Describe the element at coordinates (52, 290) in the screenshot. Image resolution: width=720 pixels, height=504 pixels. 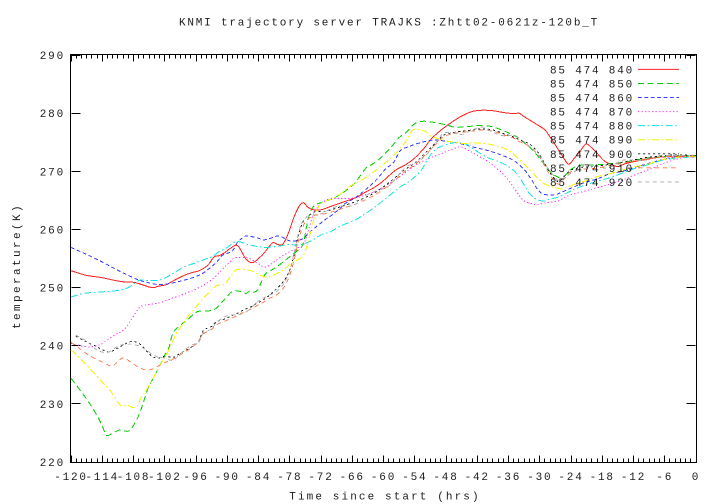
I see `svg-text: 250` at that location.